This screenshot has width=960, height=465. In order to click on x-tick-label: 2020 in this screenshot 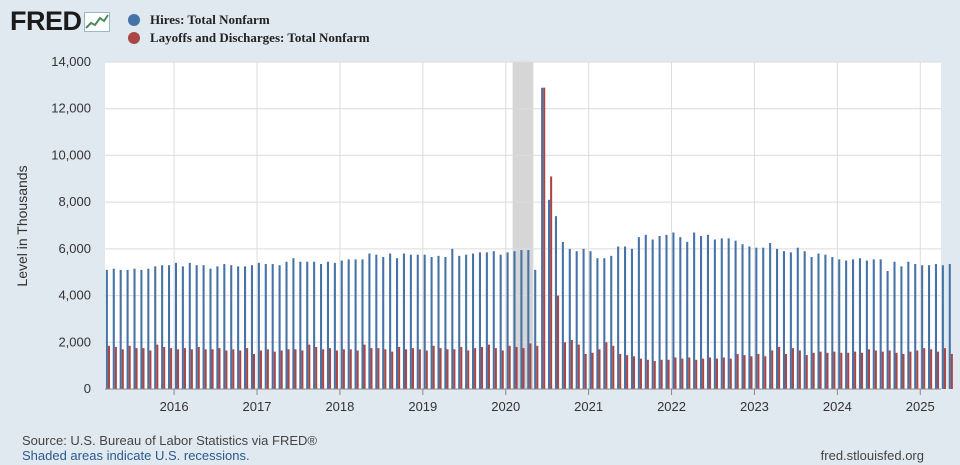, I will do `click(505, 406)`.